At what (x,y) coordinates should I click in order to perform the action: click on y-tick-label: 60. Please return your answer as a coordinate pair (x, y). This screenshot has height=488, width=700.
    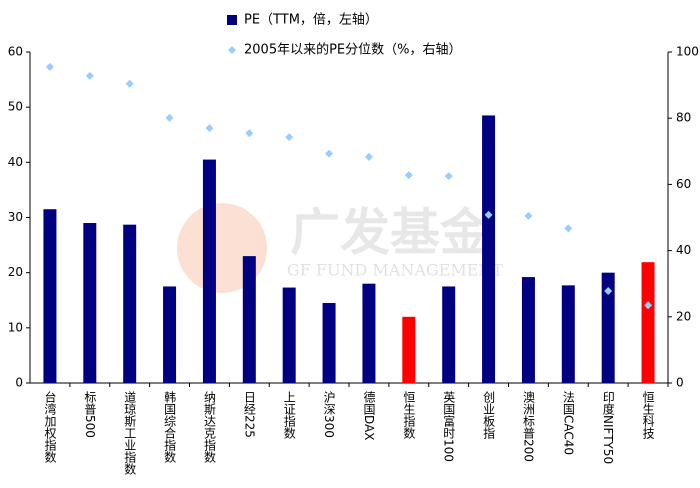
    Looking at the image, I should click on (15, 52).